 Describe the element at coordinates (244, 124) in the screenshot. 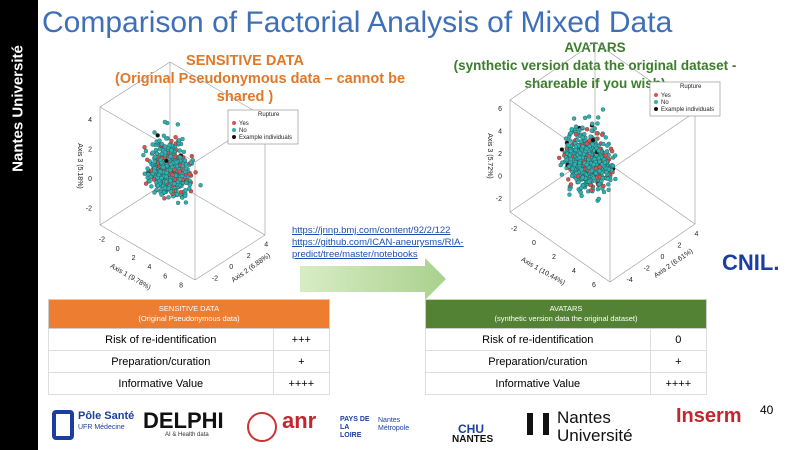

I see `legend-label: Yes` at that location.